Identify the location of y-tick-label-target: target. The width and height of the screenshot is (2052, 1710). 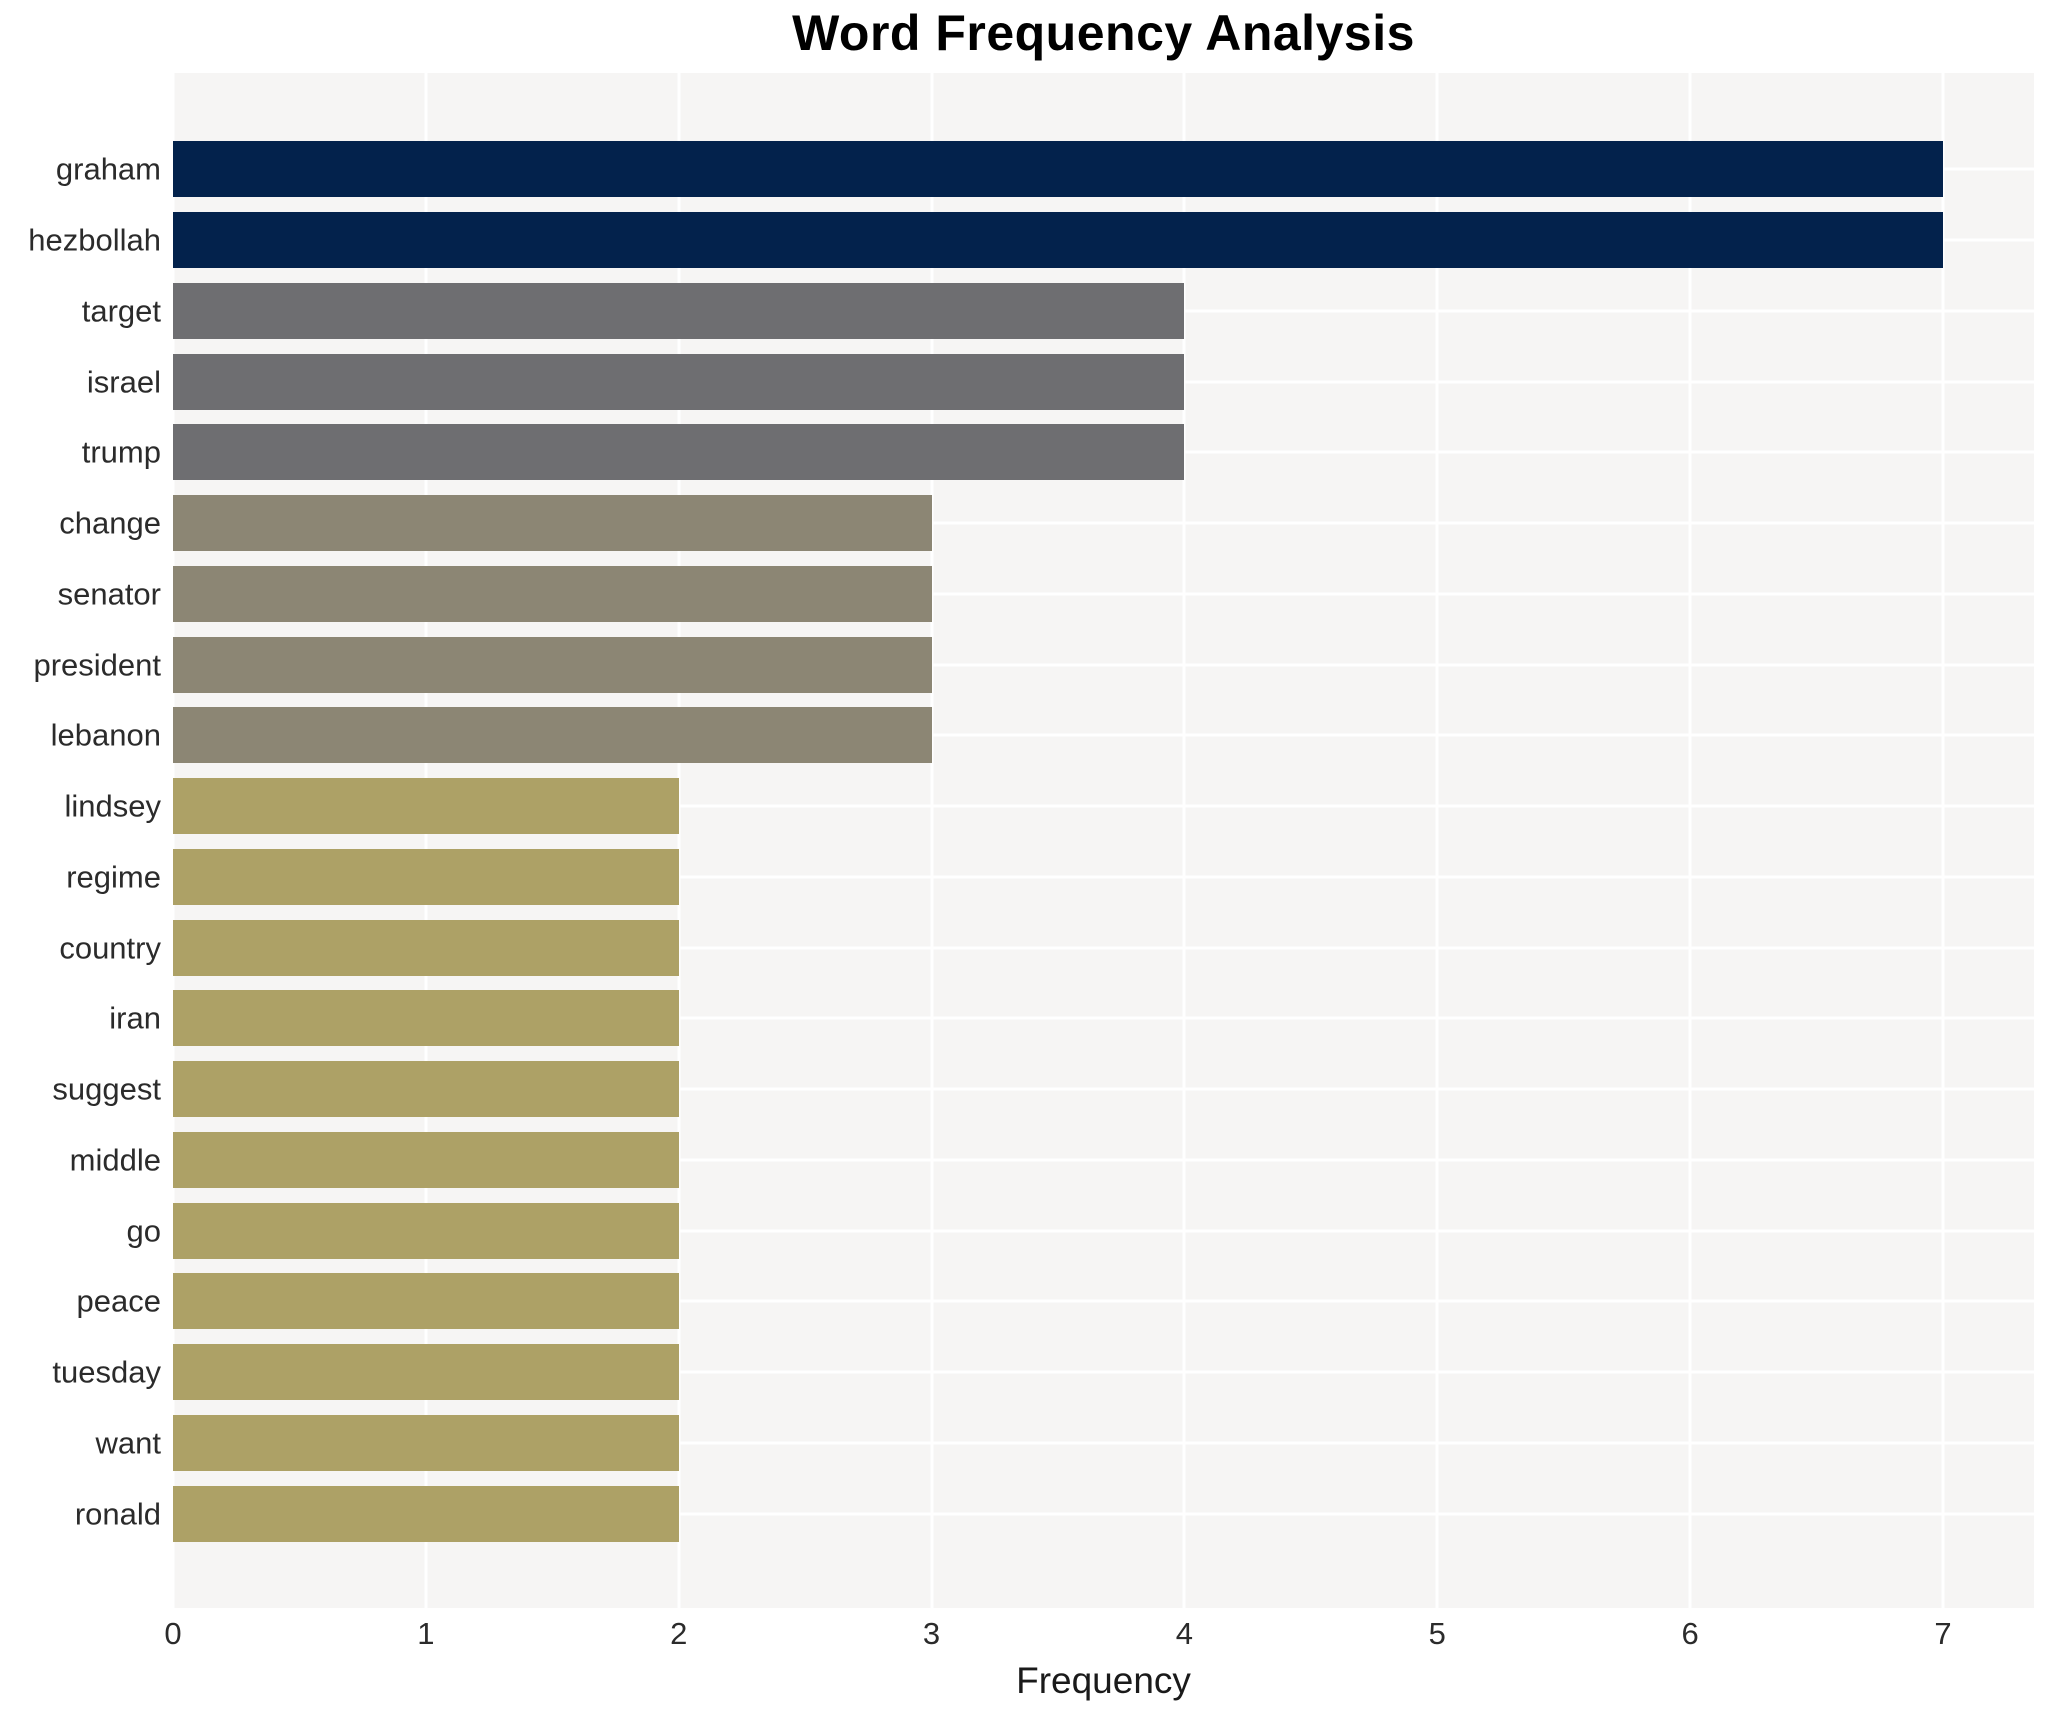
(121, 311).